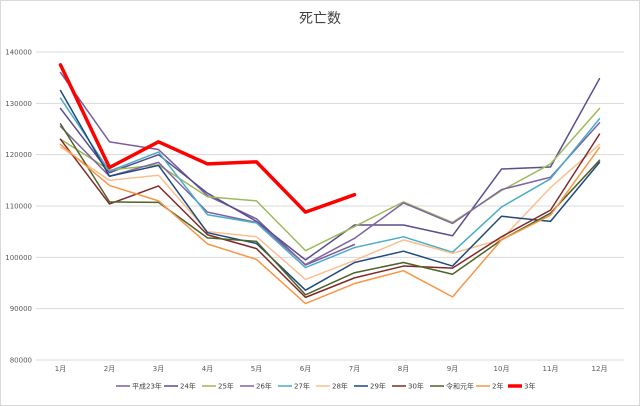  I want to click on x-tick-label: 1月, so click(60, 369).